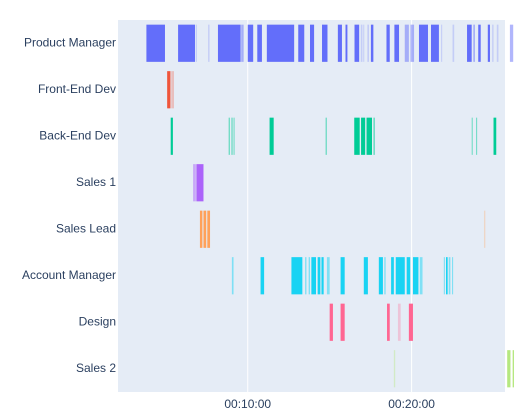  Describe the element at coordinates (411, 404) in the screenshot. I see `x-tick-label: 00:20:00` at that location.